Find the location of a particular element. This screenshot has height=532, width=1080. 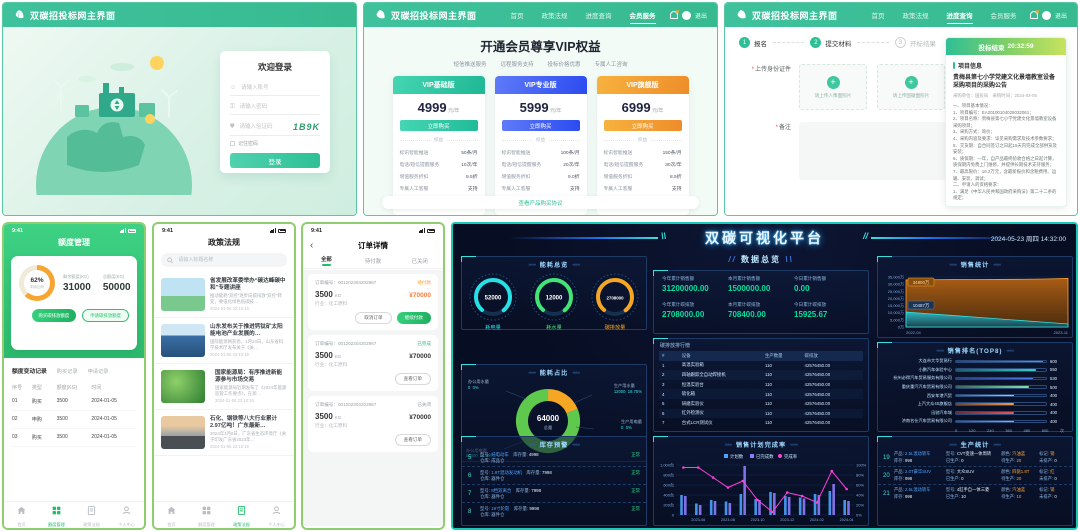

remember-checkbox: 记住密码 is located at coordinates (275, 143).